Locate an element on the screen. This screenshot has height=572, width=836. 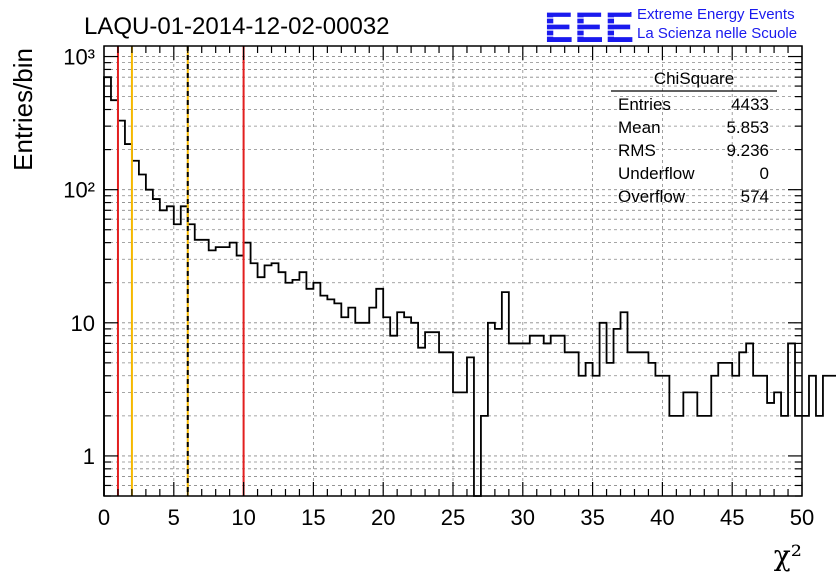
y-tick-label: 10 is located at coordinates (83, 323).